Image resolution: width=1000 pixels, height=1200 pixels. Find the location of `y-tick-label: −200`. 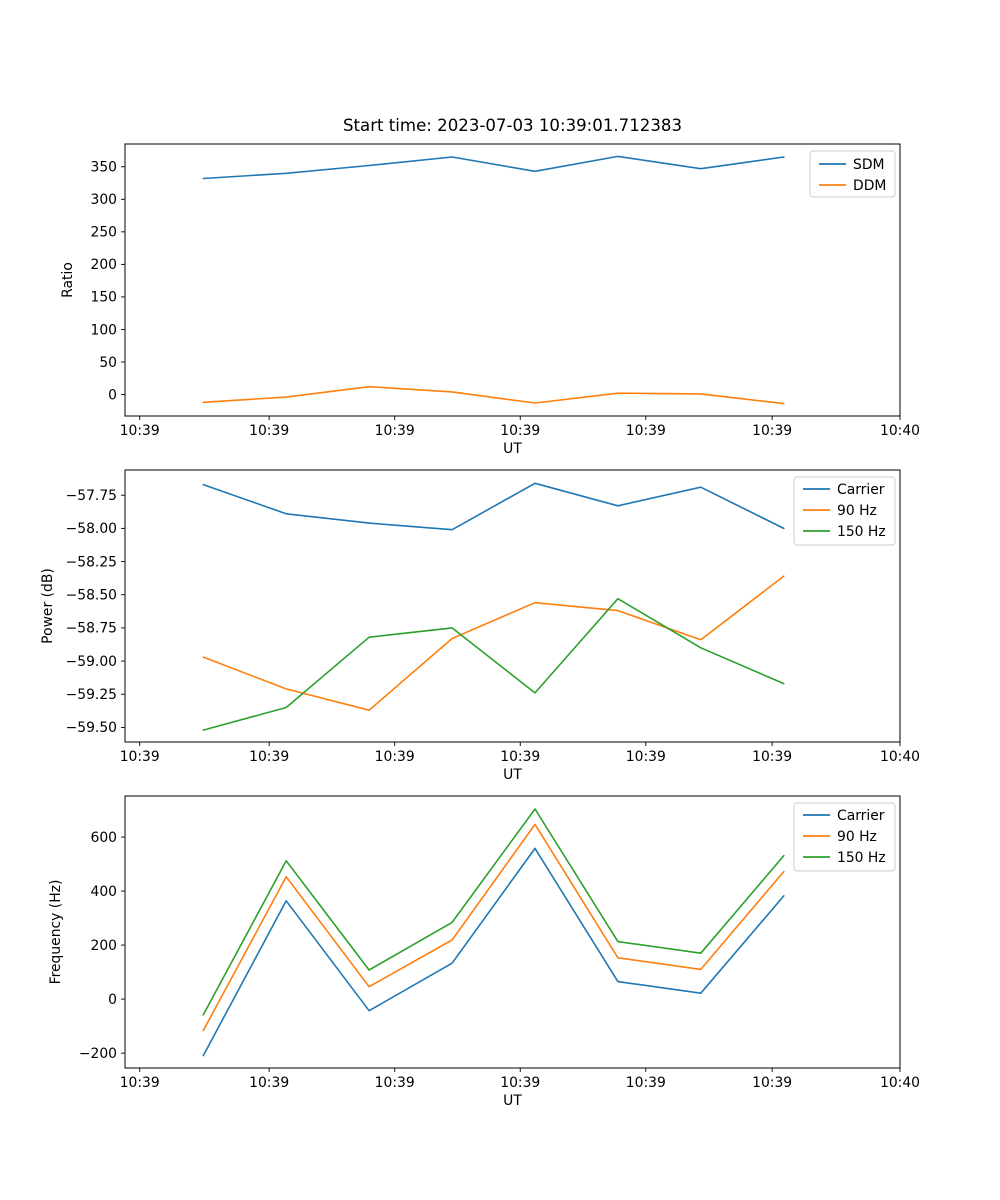

y-tick-label: −200 is located at coordinates (98, 1054).